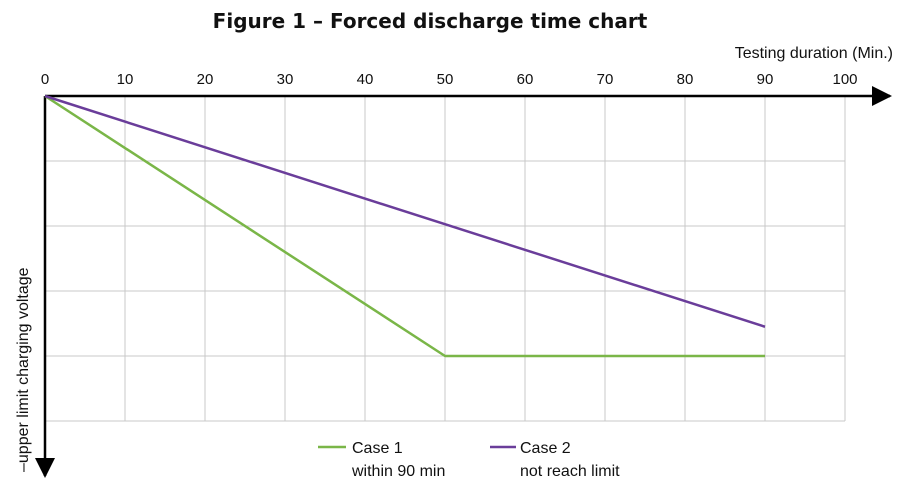 The width and height of the screenshot is (902, 495). I want to click on chart-title: Figure 1 – Forced discharge time chart, so click(430, 21).